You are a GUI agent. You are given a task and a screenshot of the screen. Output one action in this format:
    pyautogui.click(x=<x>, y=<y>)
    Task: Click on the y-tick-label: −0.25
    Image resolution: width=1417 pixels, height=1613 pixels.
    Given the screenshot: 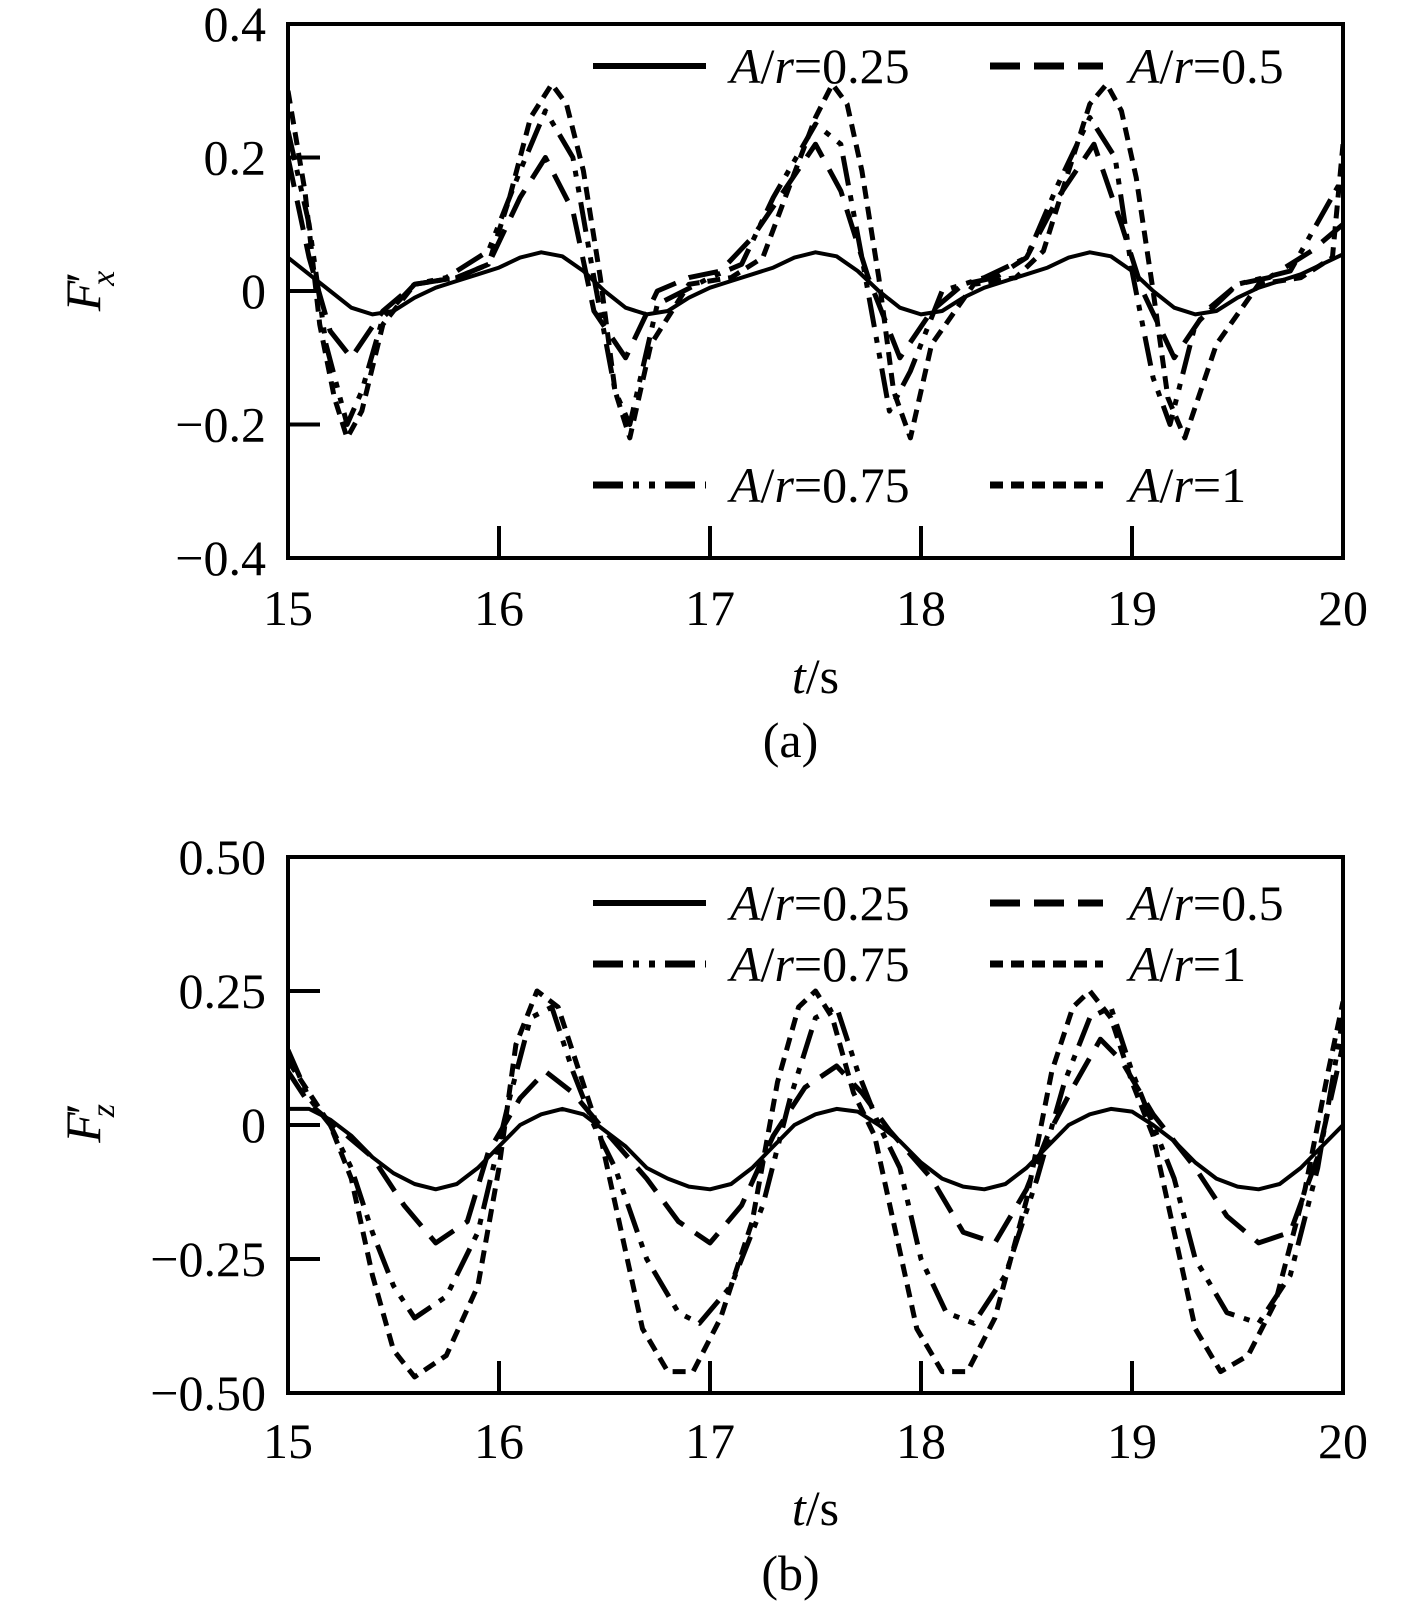 What is the action you would take?
    pyautogui.click(x=208, y=1259)
    